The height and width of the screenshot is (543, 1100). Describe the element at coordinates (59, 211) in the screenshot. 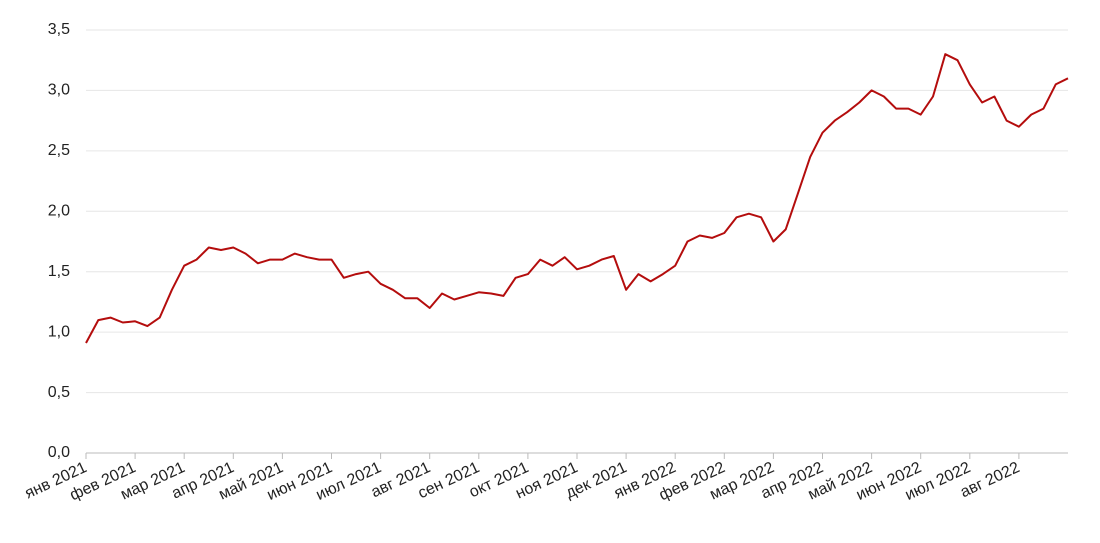

I see `y-tick-label: 2,0` at that location.